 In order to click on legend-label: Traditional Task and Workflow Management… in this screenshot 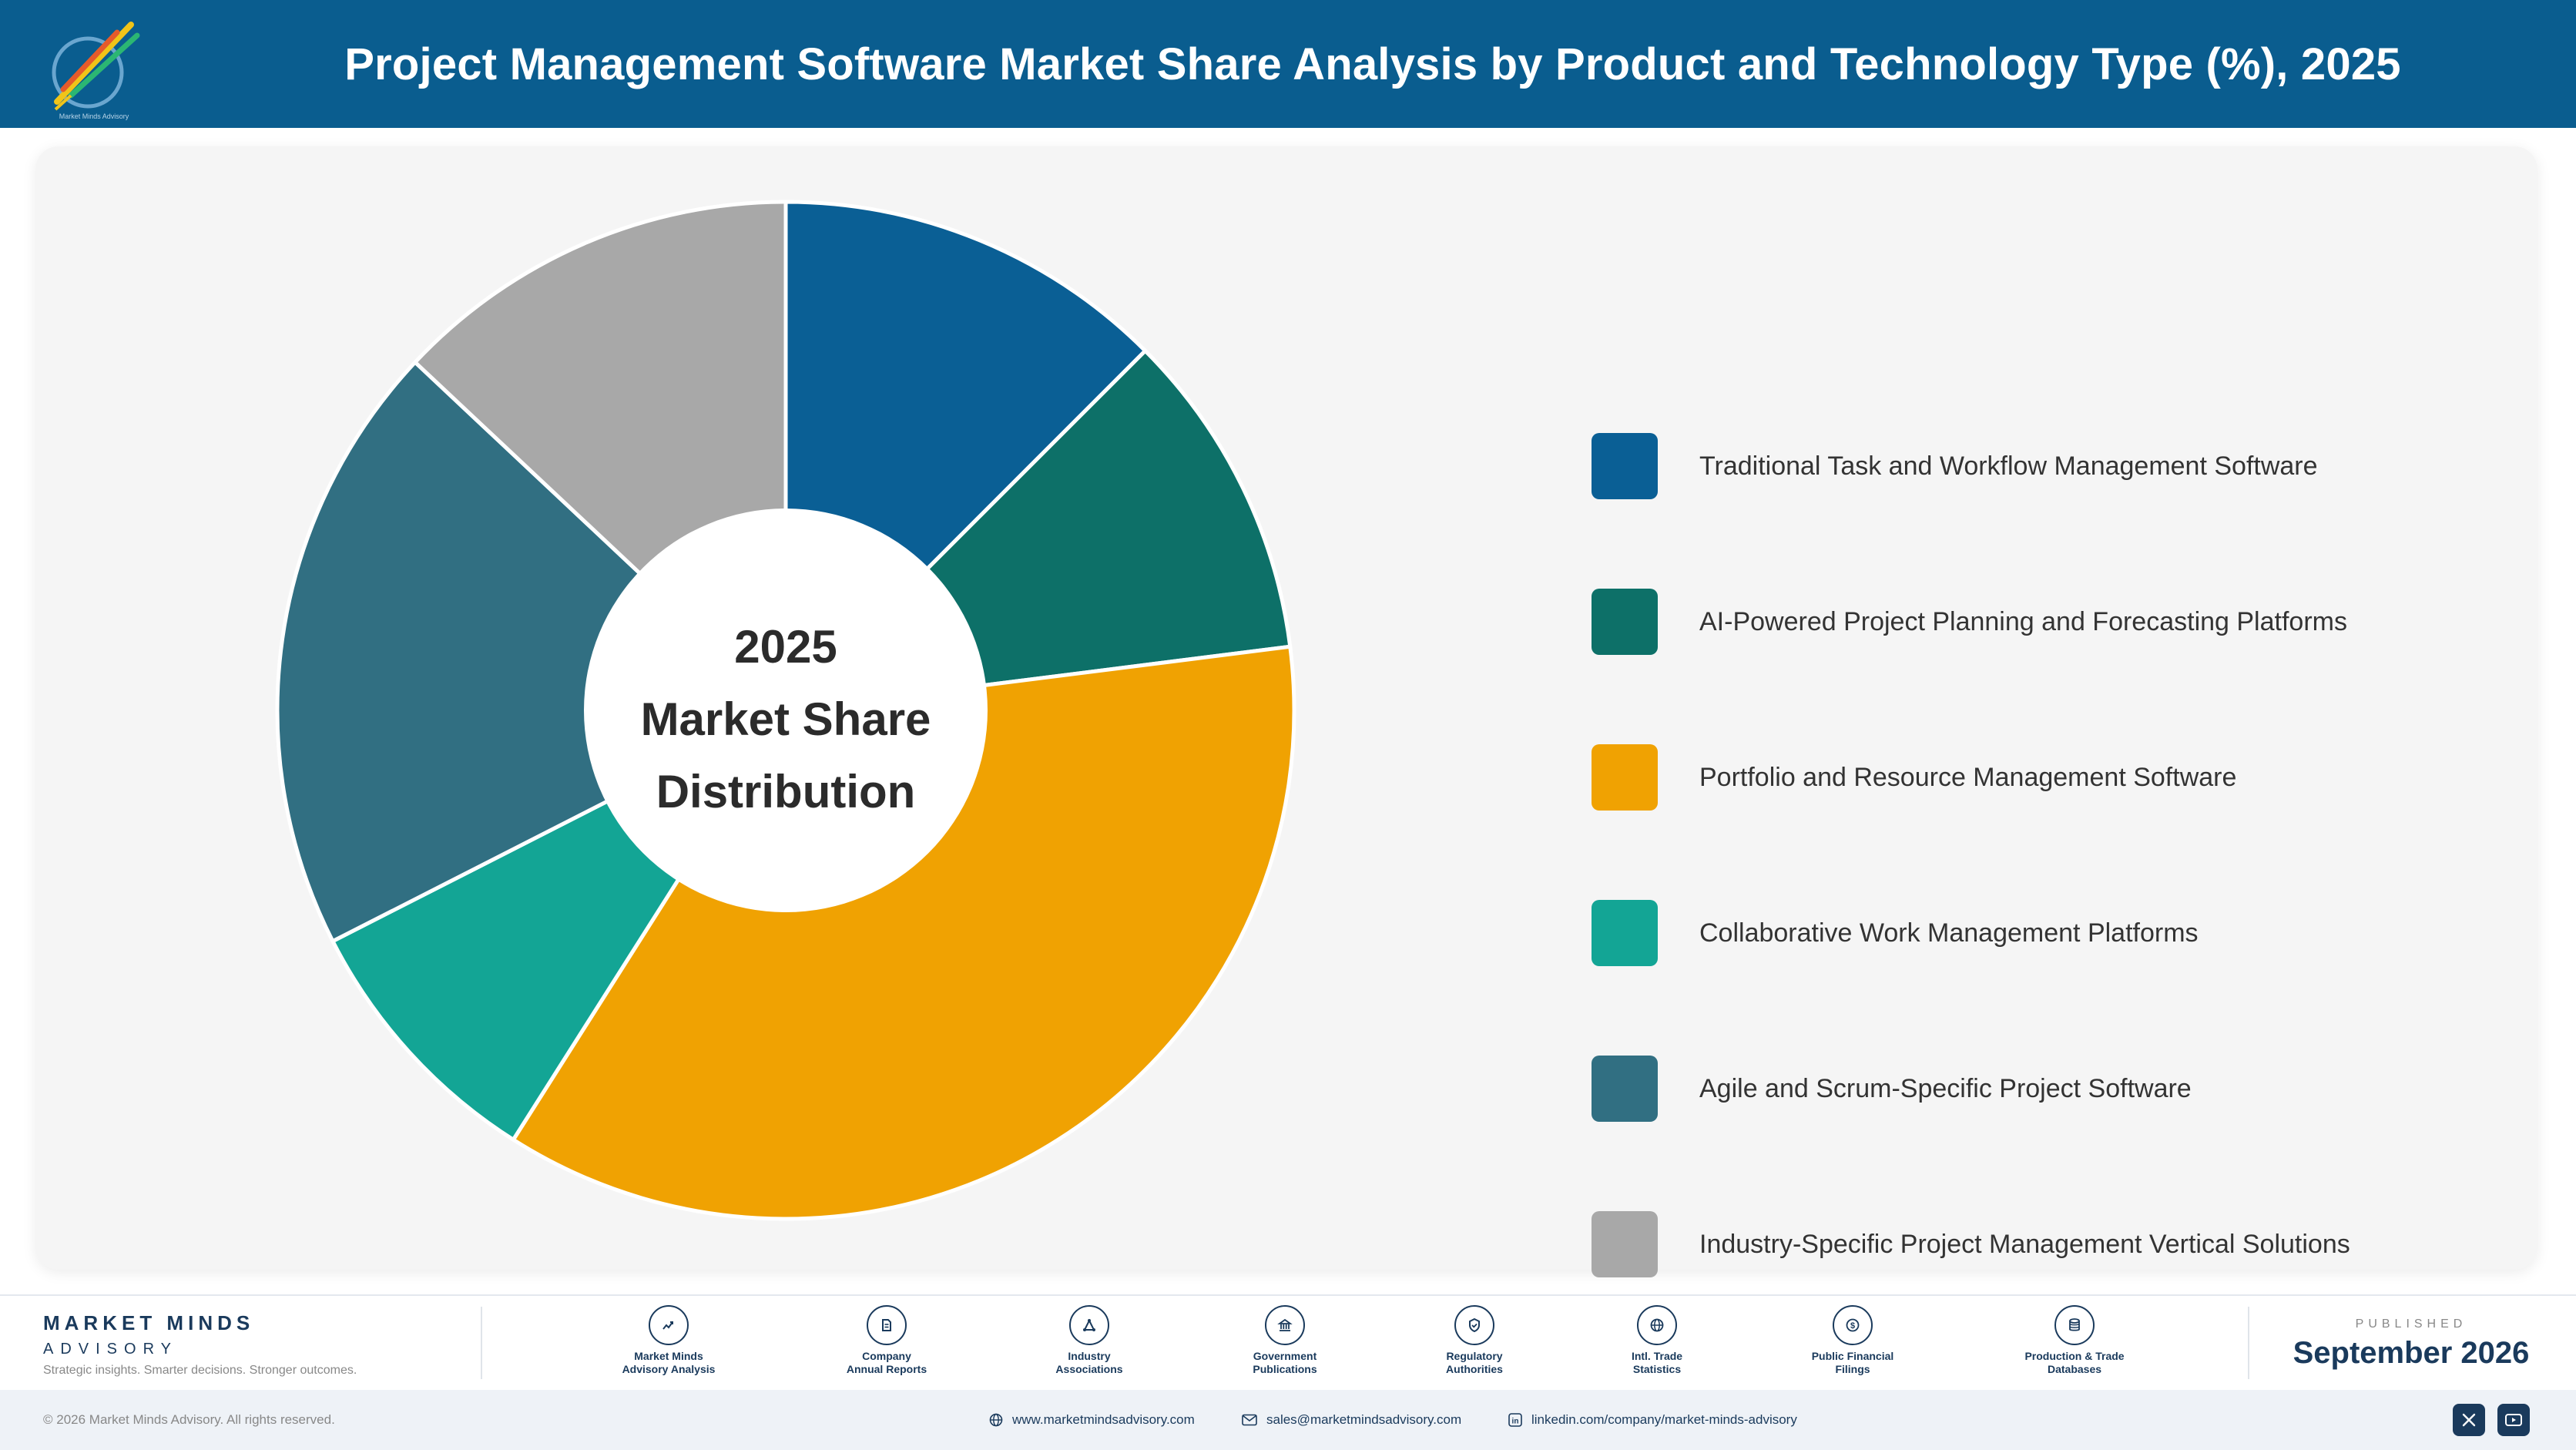, I will do `click(2008, 466)`.